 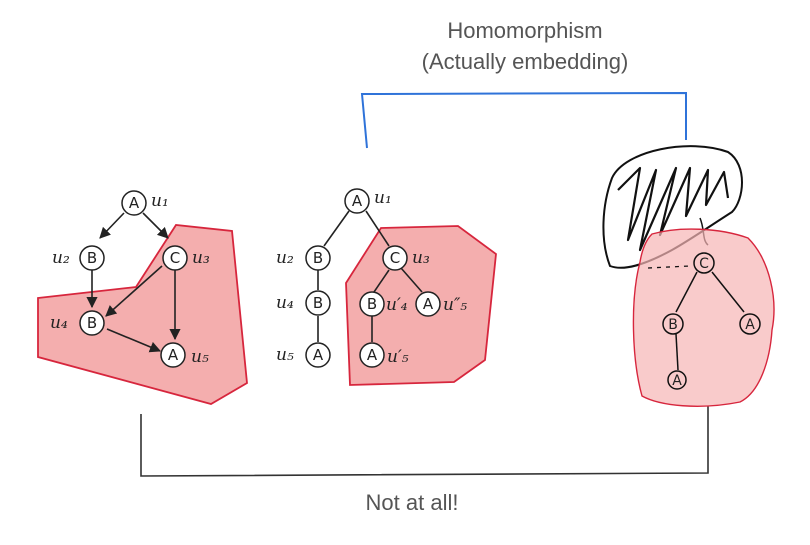 I want to click on graph-1: A u₁ B u₂ C u₃ B u₄ A u₅, so click(x=142, y=297).